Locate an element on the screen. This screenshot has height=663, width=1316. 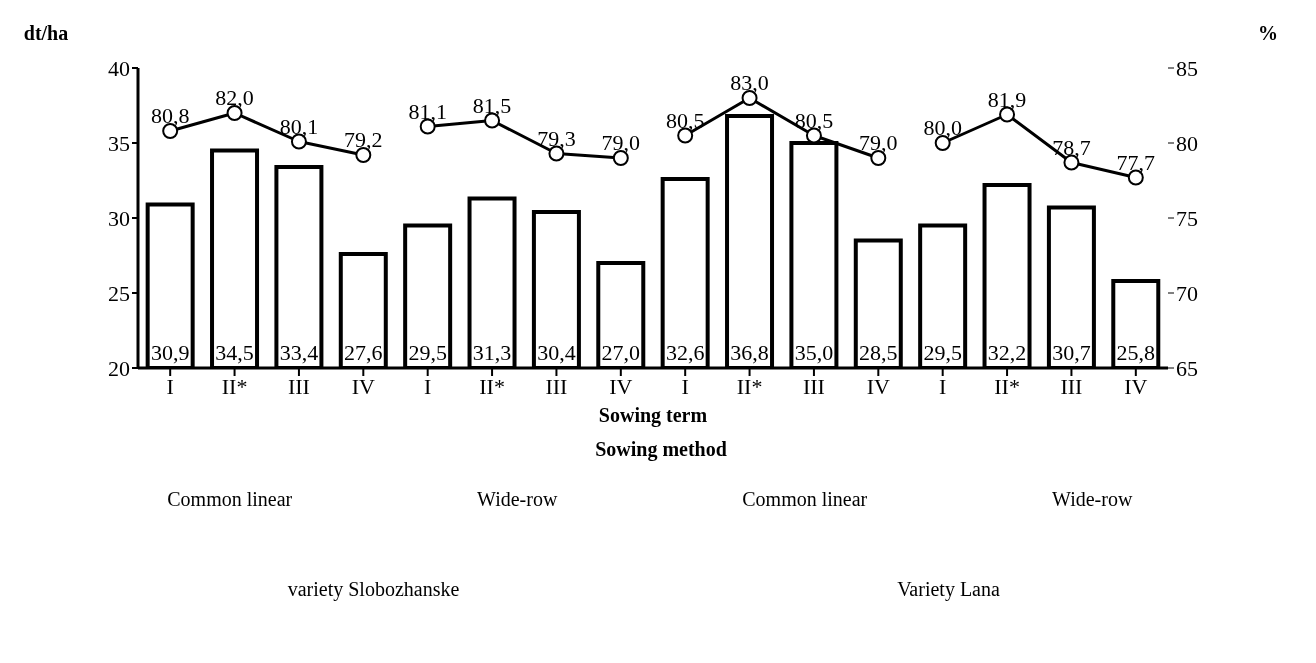
text: variety Slobozhanske is located at coordinates (373, 589).